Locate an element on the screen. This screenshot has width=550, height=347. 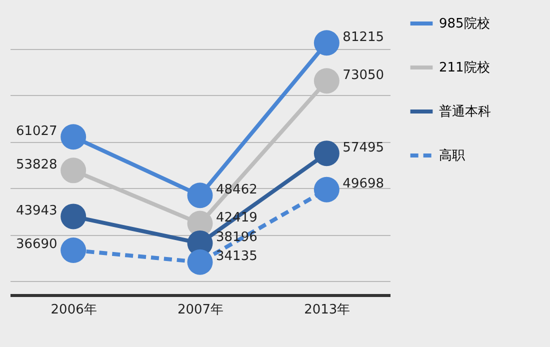
legend-label: 985院校 is located at coordinates (464, 24).